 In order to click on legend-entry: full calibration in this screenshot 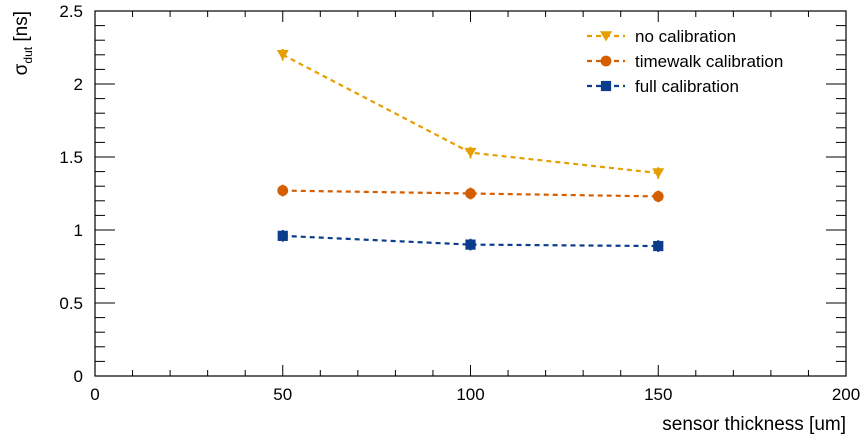, I will do `click(663, 86)`.